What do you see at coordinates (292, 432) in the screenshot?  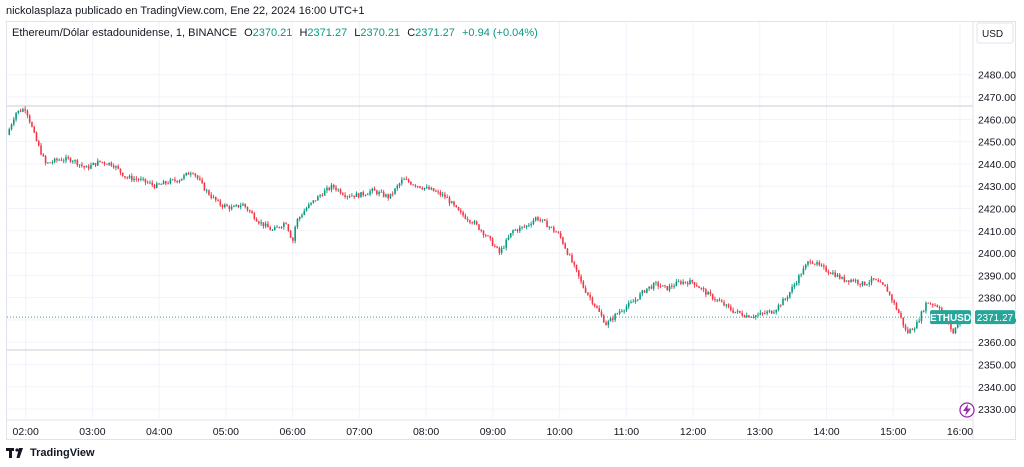 I see `x-tick-label: 06:00` at bounding box center [292, 432].